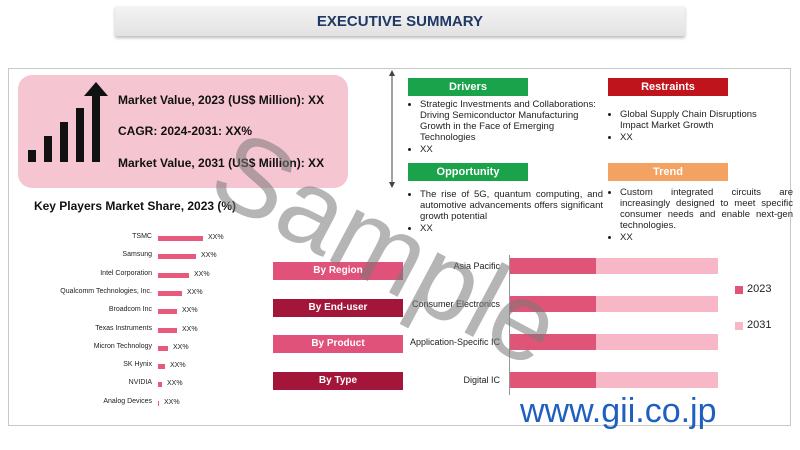 This screenshot has height=450, width=800. I want to click on player-name: Samsung, so click(137, 255).